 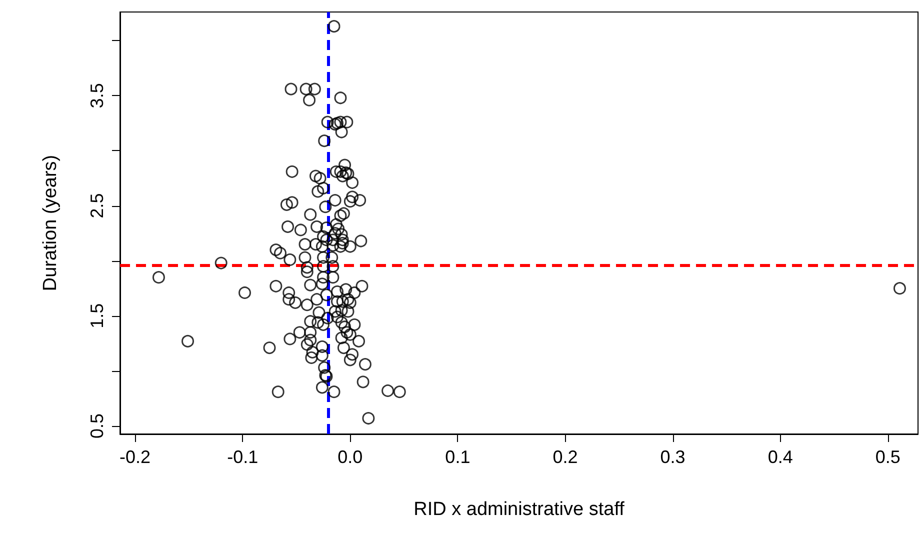 What do you see at coordinates (520, 509) in the screenshot?
I see `x-axis-title: RID x administrative staff` at bounding box center [520, 509].